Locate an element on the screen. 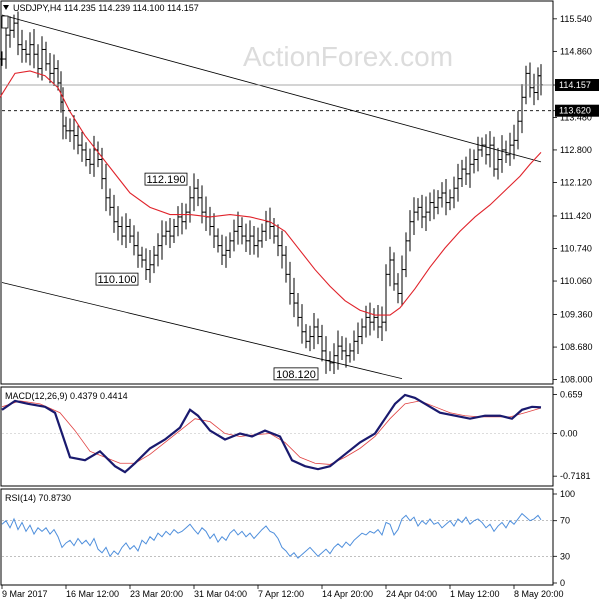 The image size is (600, 600). price-tick-label: 112.800 is located at coordinates (576, 150).